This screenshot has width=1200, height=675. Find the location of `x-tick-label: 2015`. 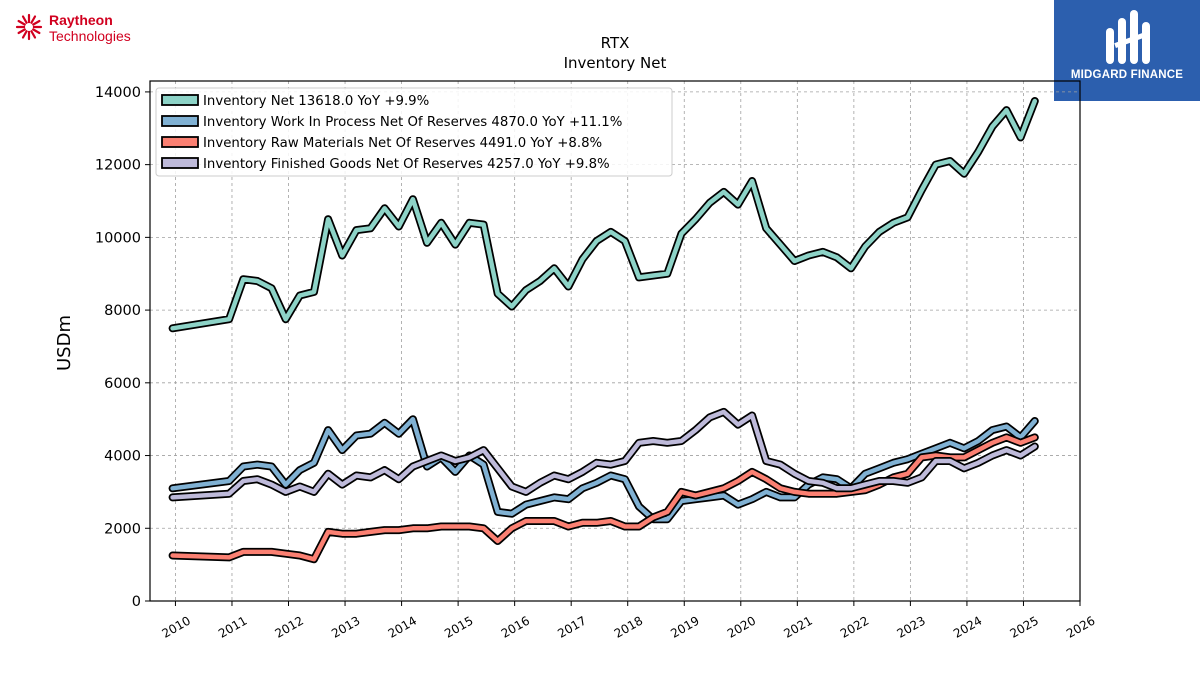

x-tick-label: 2015 is located at coordinates (458, 626).